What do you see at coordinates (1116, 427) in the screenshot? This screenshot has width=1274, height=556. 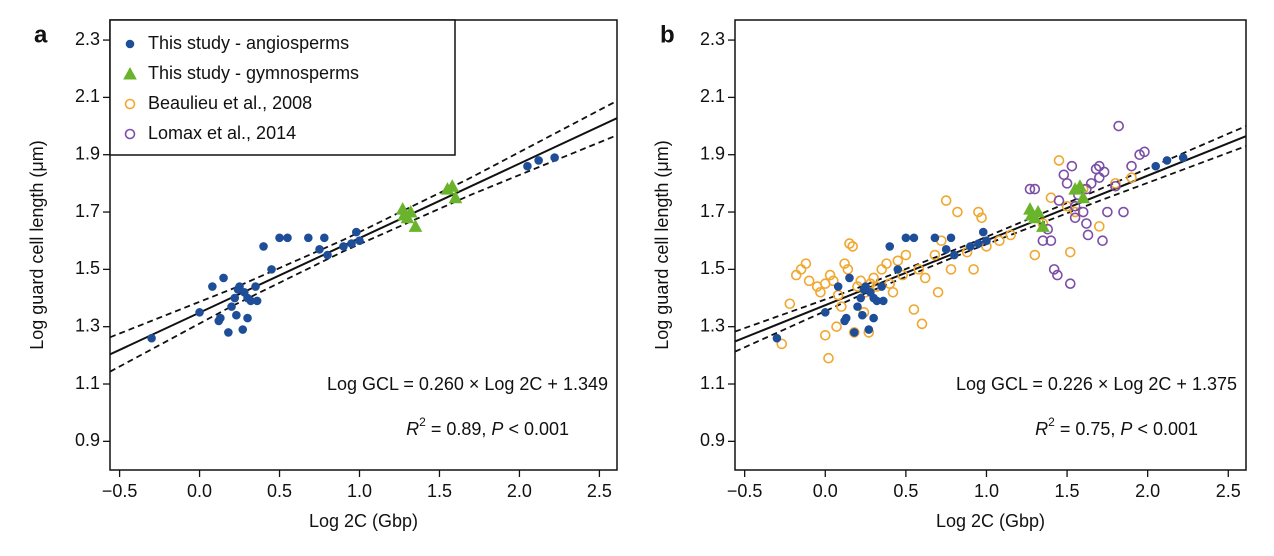 I see `stats: R2 = 0.75, P < 0.001` at bounding box center [1116, 427].